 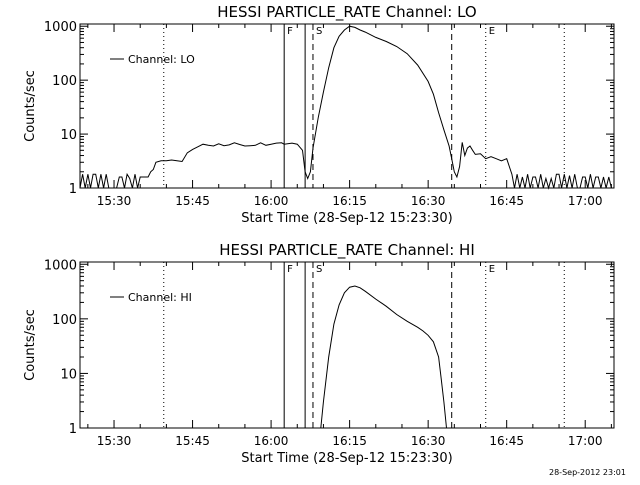 I want to click on series-line, so click(x=383, y=357).